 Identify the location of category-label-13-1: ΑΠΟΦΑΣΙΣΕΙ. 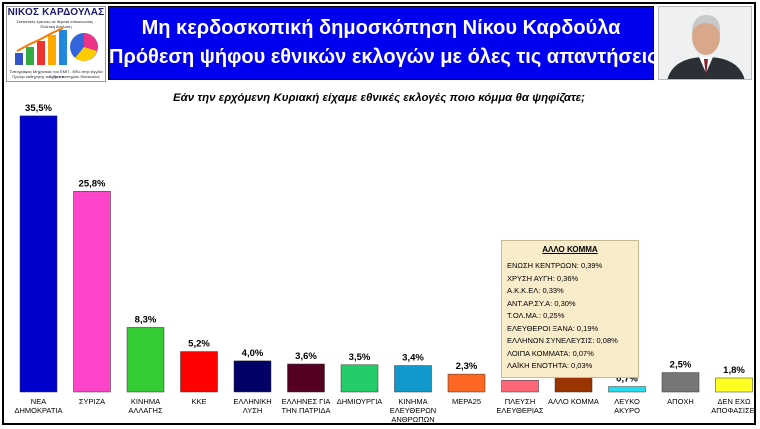
(732, 410).